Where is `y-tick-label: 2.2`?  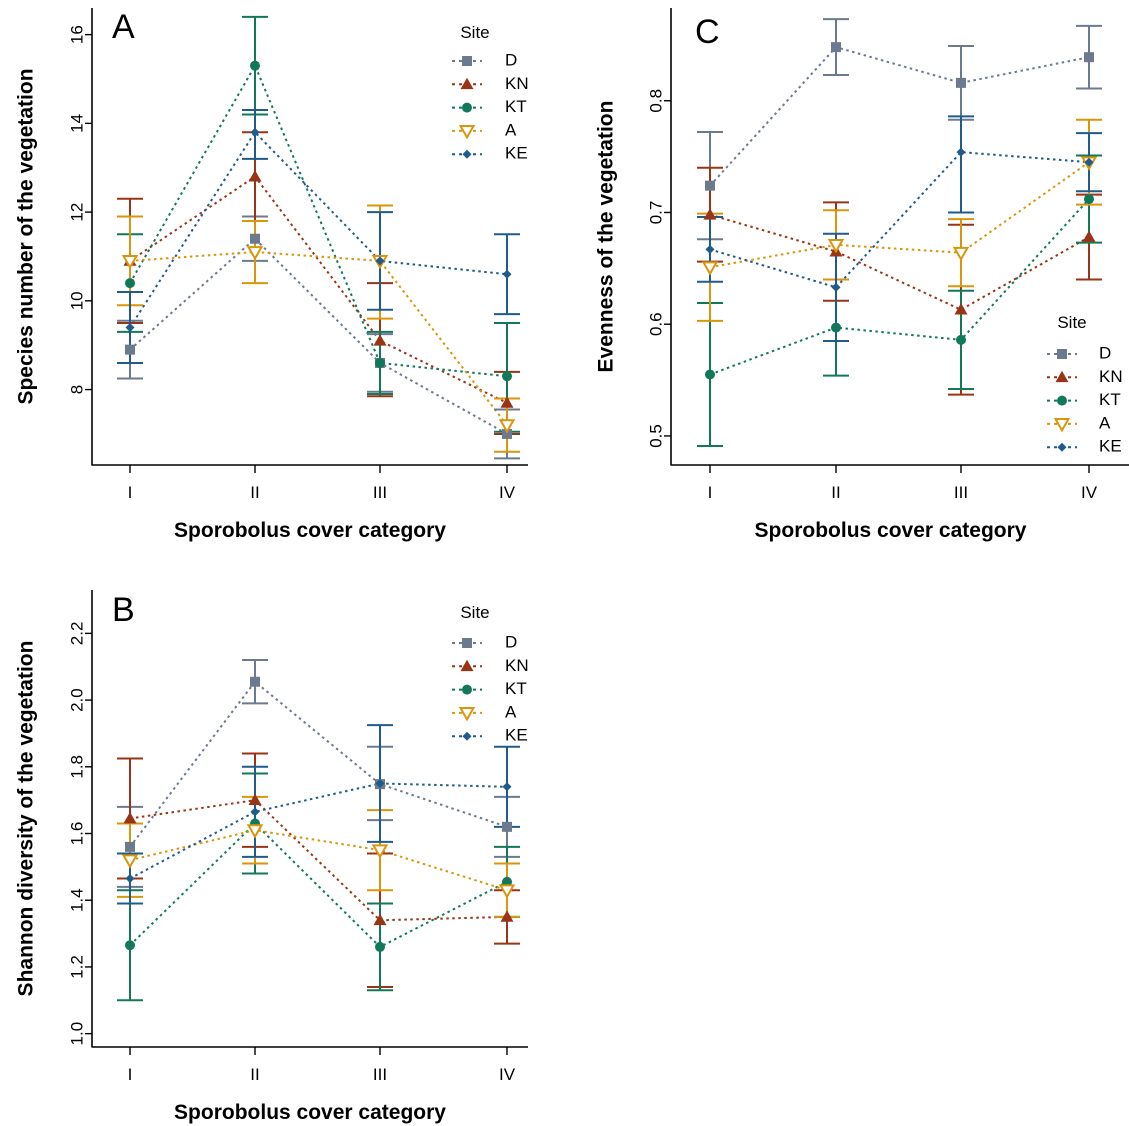 y-tick-label: 2.2 is located at coordinates (76, 634).